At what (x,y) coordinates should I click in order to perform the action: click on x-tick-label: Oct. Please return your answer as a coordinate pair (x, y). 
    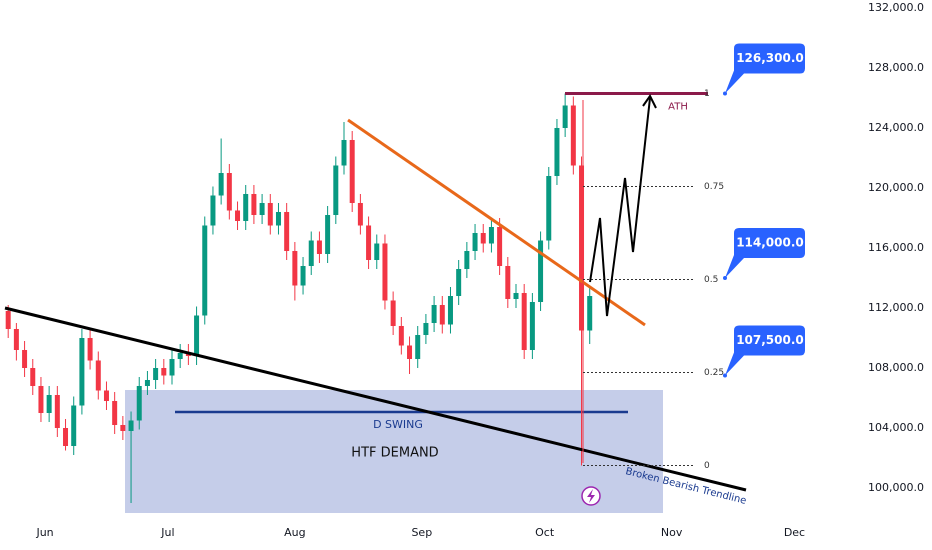
    Looking at the image, I should click on (545, 532).